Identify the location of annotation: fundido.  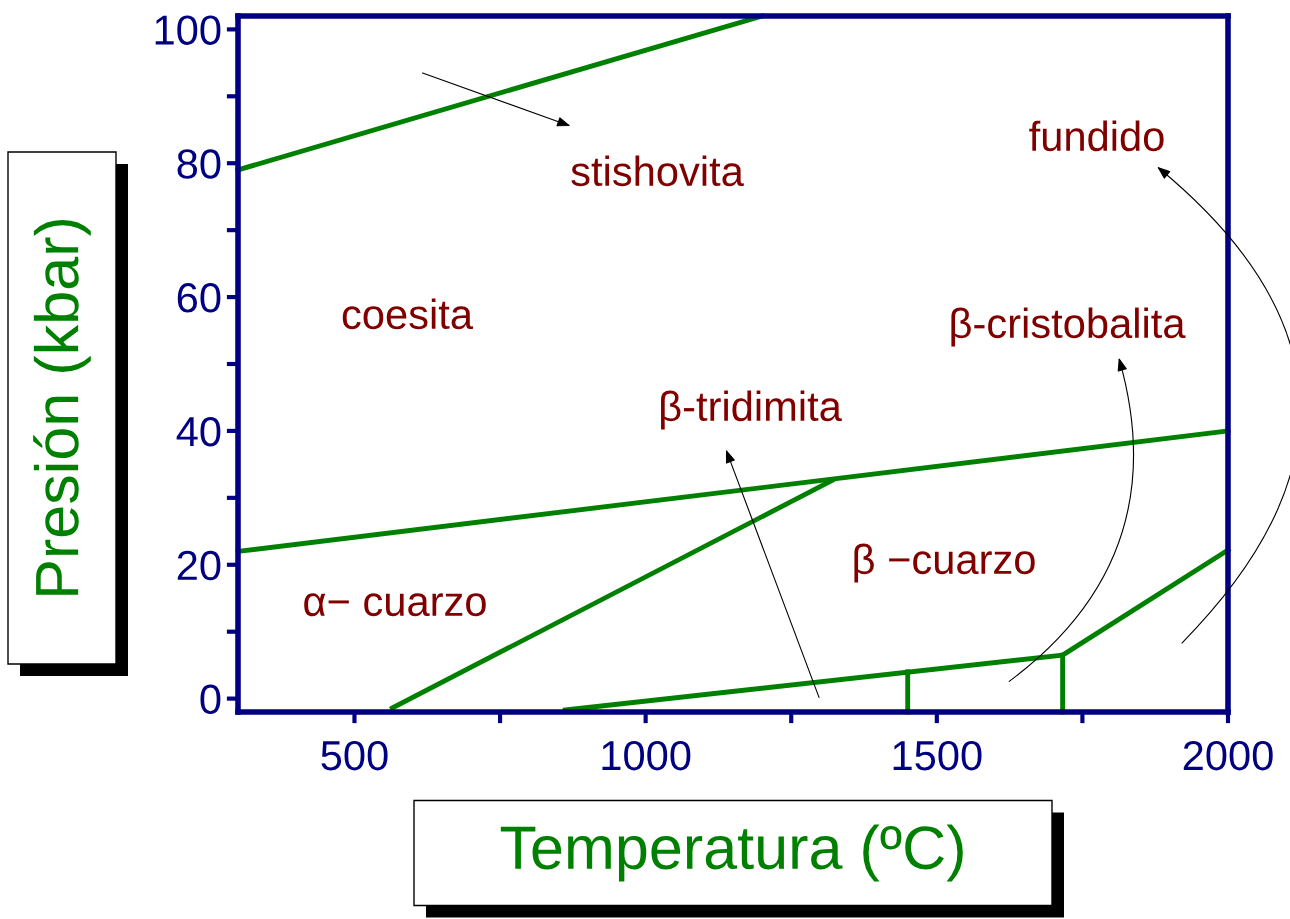
(1096, 136).